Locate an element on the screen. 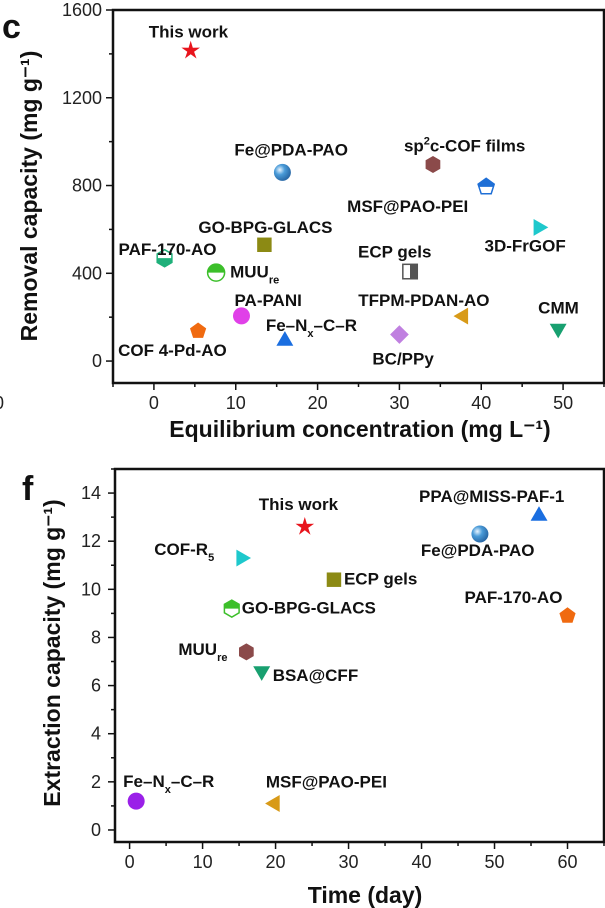 This screenshot has height=908, width=605. point-label-text-after: c-COF films is located at coordinates (477, 145).